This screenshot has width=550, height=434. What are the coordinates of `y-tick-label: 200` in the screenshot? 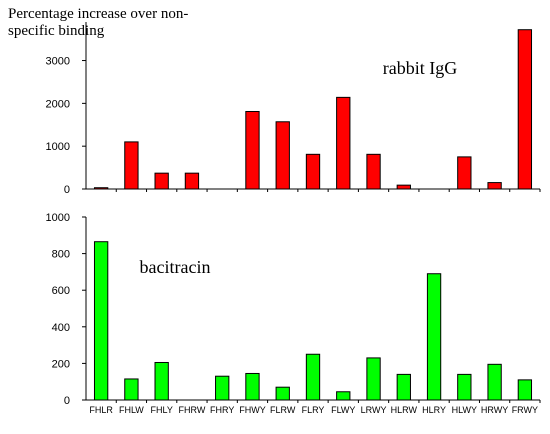 It's located at (61, 364).